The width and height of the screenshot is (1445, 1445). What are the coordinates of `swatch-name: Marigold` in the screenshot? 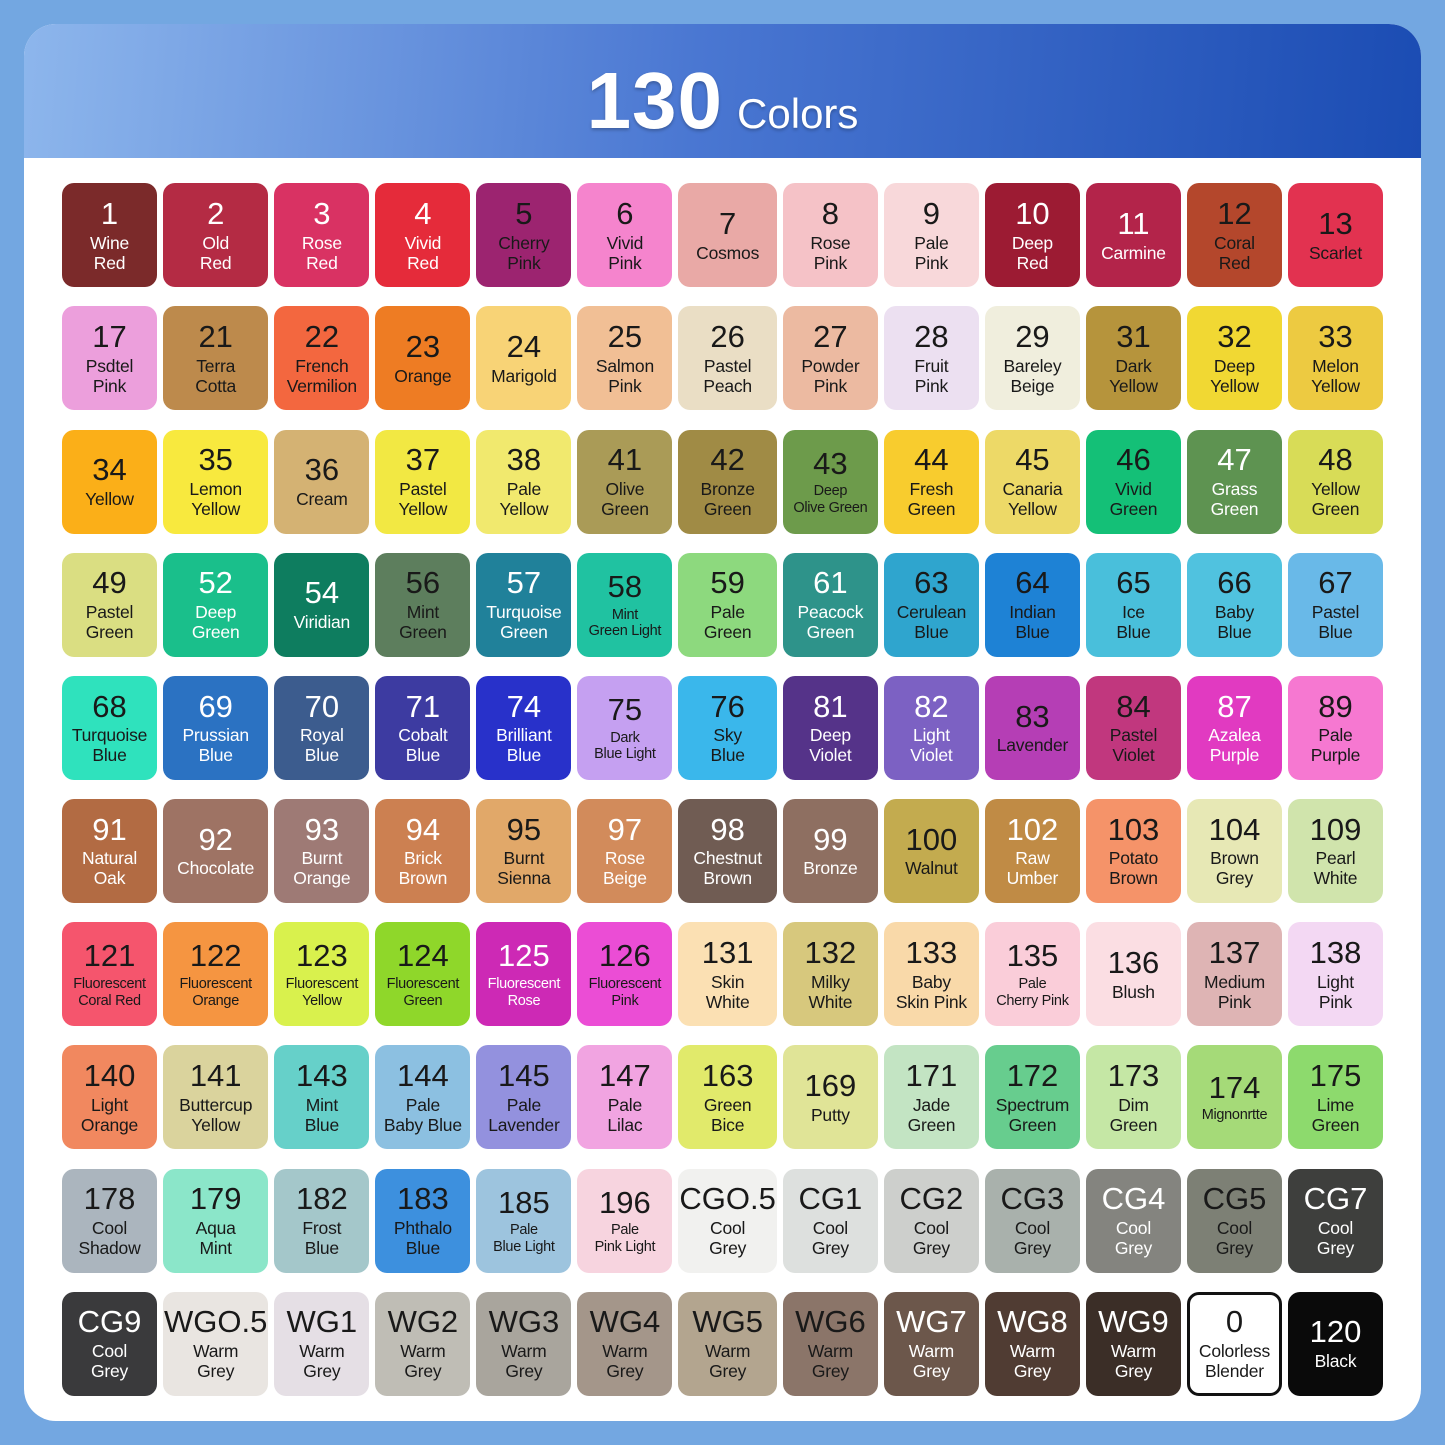 It's located at (524, 375).